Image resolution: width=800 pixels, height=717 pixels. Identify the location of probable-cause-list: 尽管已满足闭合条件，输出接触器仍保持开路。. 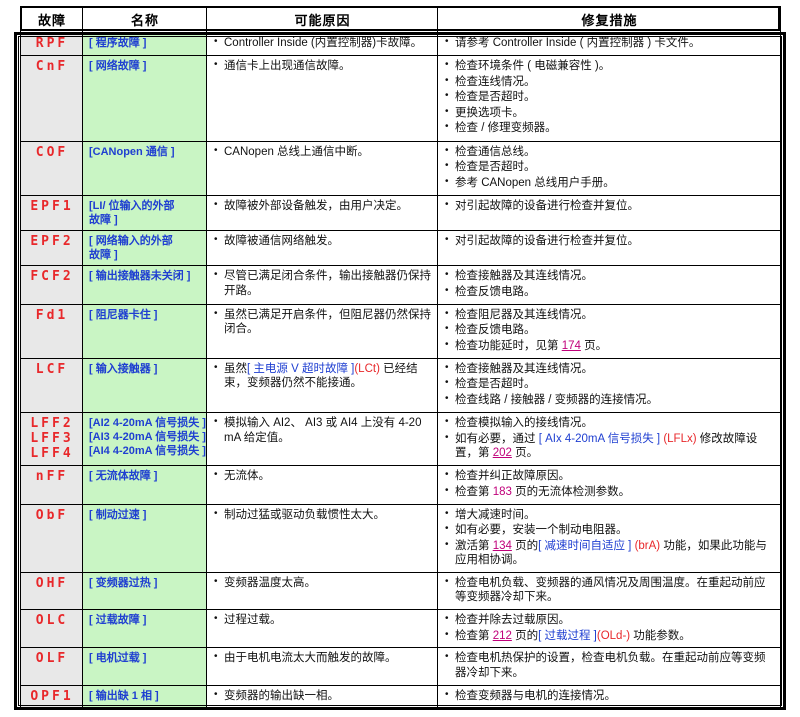
(322, 283).